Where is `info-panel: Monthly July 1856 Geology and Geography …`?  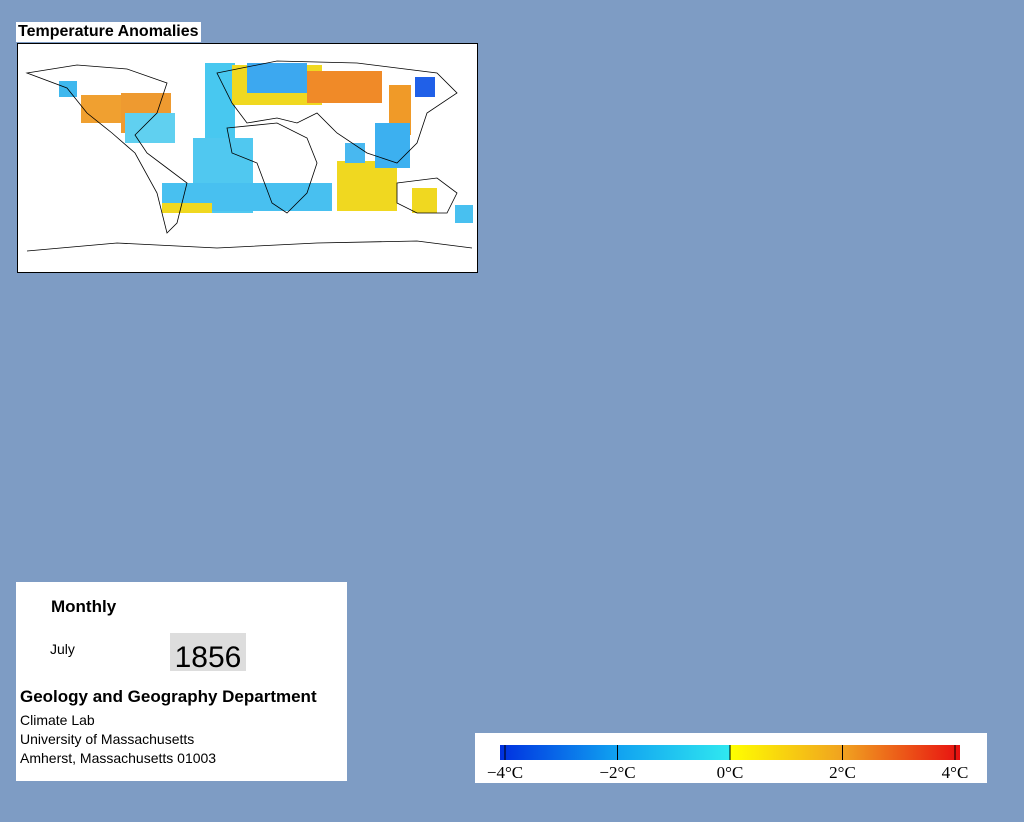
info-panel: Monthly July 1856 Geology and Geography … is located at coordinates (181, 681).